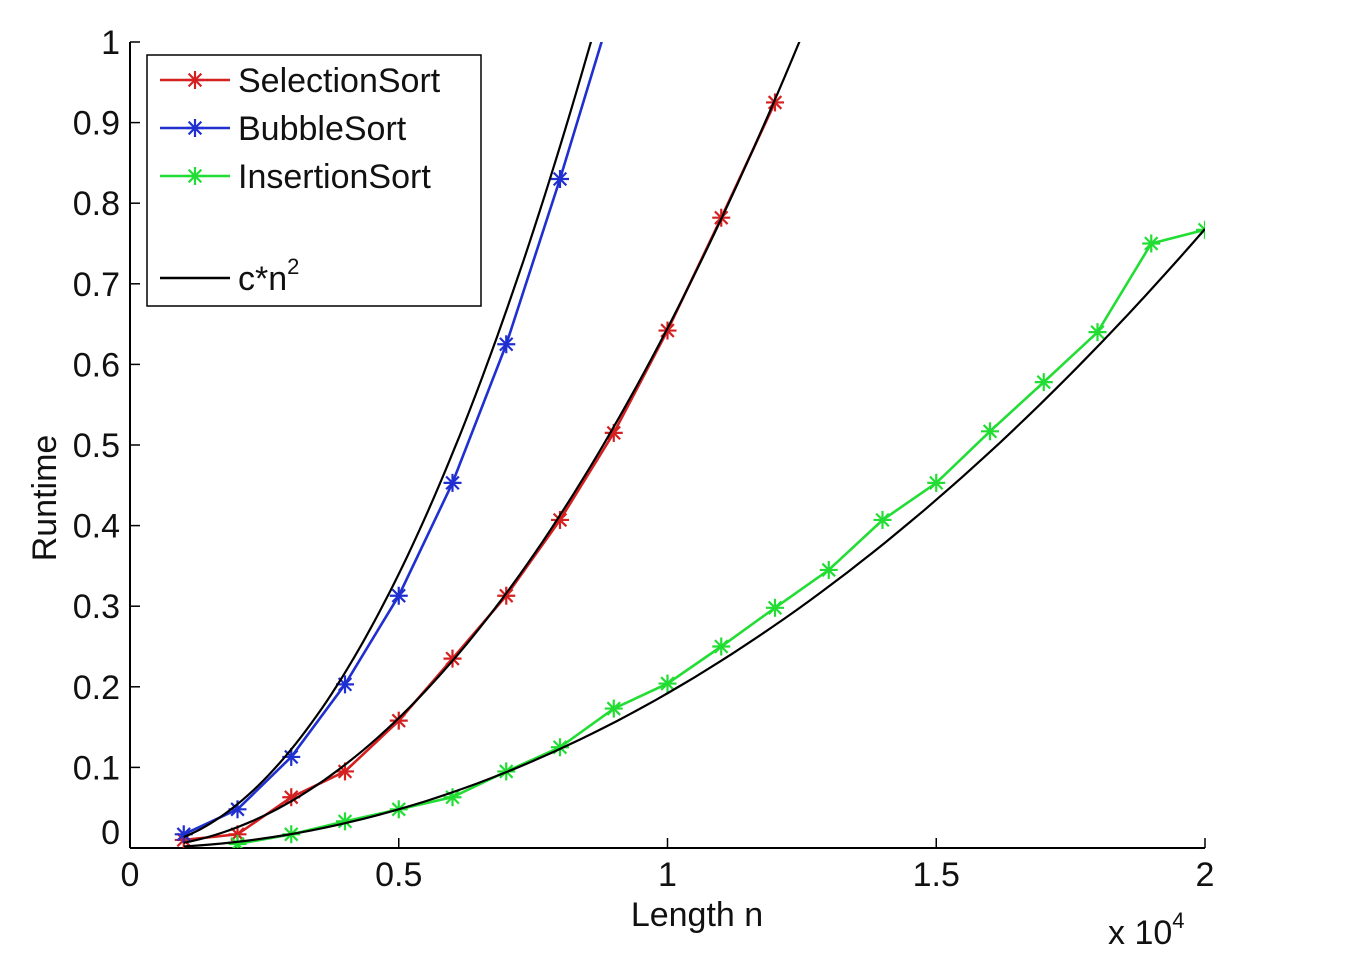 This screenshot has height=964, width=1372. What do you see at coordinates (697, 915) in the screenshot?
I see `x-axis-label: Length n` at bounding box center [697, 915].